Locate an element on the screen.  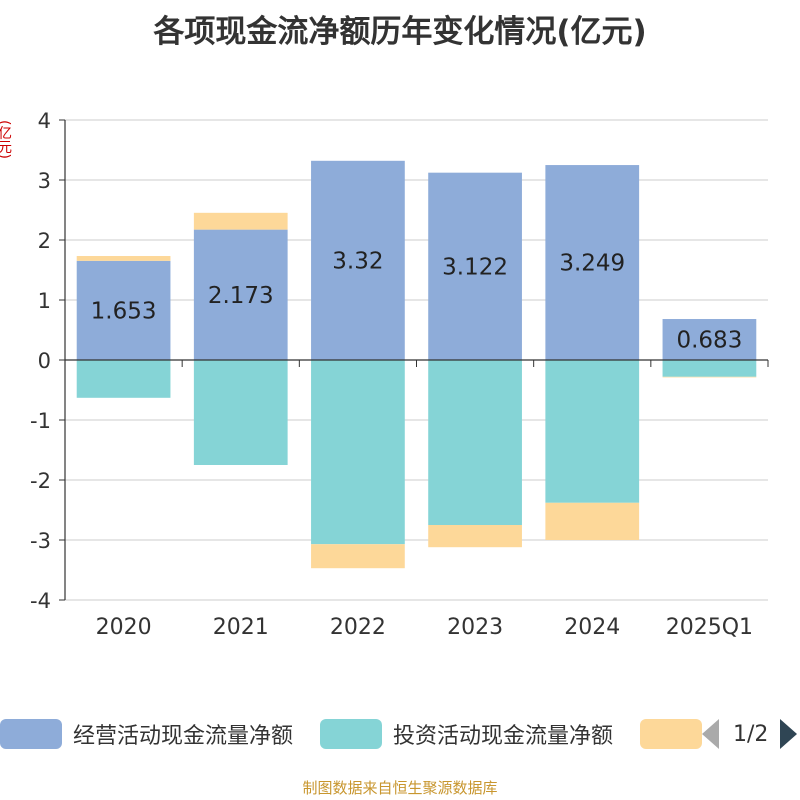
data-label-operating: 3.122 is located at coordinates (475, 267).